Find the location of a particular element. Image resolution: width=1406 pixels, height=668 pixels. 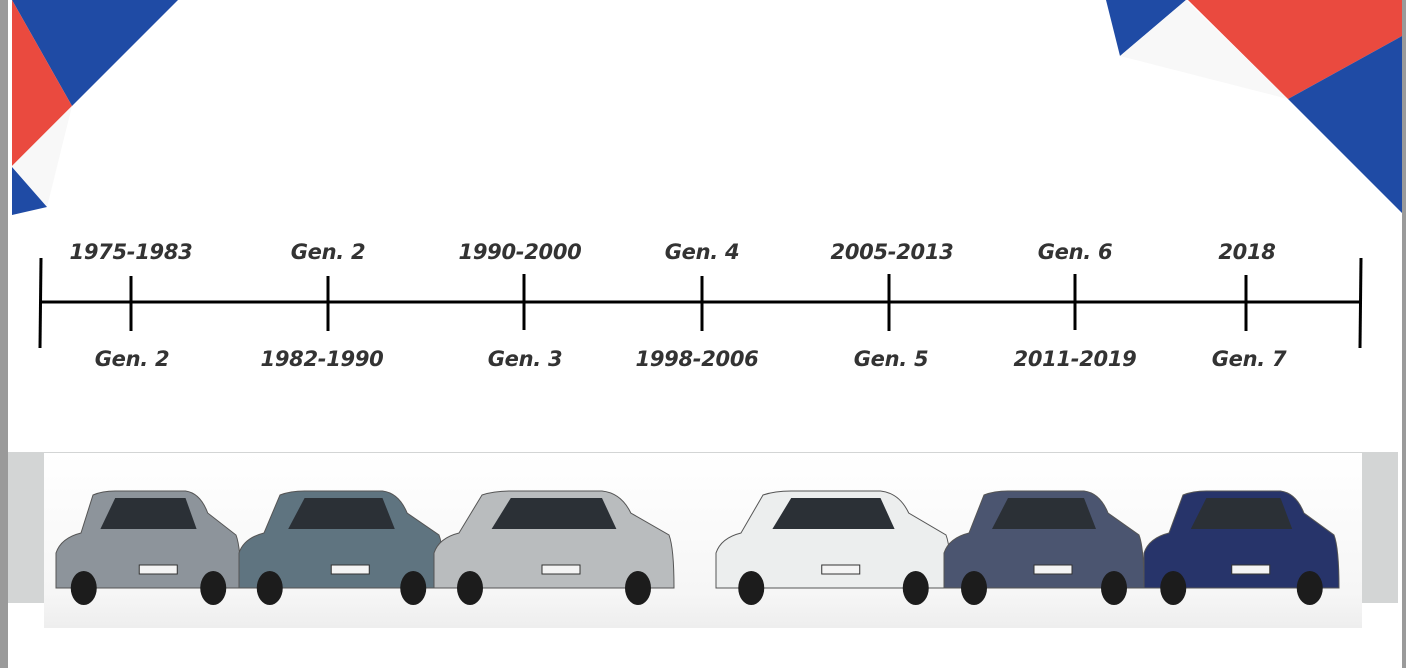

timeline-label-bottom: Gen. 3 is located at coordinates (525, 359).